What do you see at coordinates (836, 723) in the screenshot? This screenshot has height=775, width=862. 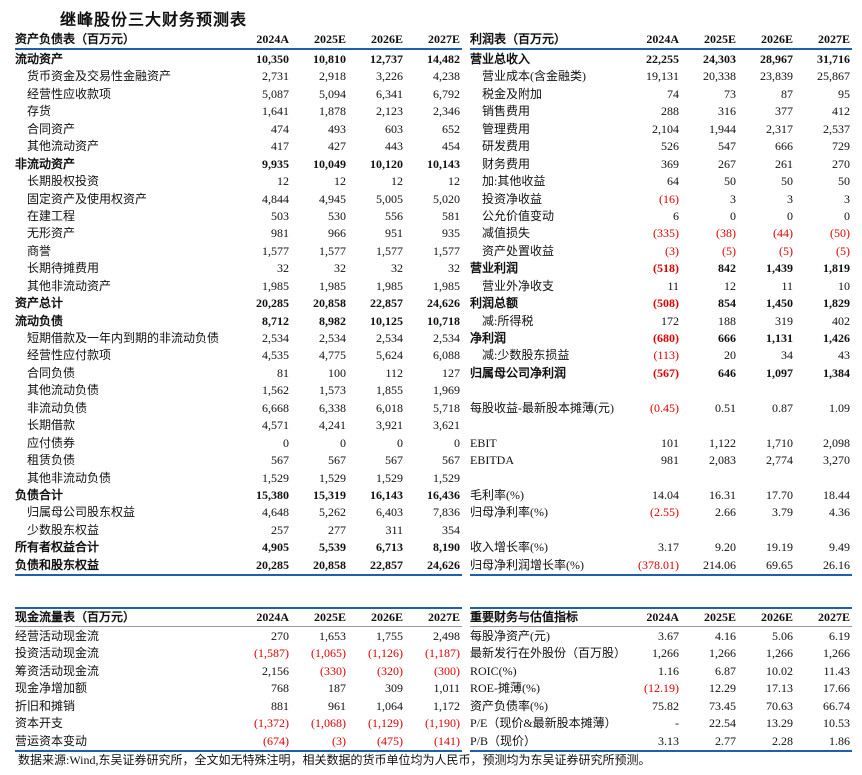 I see `value-cell: 10.53` at bounding box center [836, 723].